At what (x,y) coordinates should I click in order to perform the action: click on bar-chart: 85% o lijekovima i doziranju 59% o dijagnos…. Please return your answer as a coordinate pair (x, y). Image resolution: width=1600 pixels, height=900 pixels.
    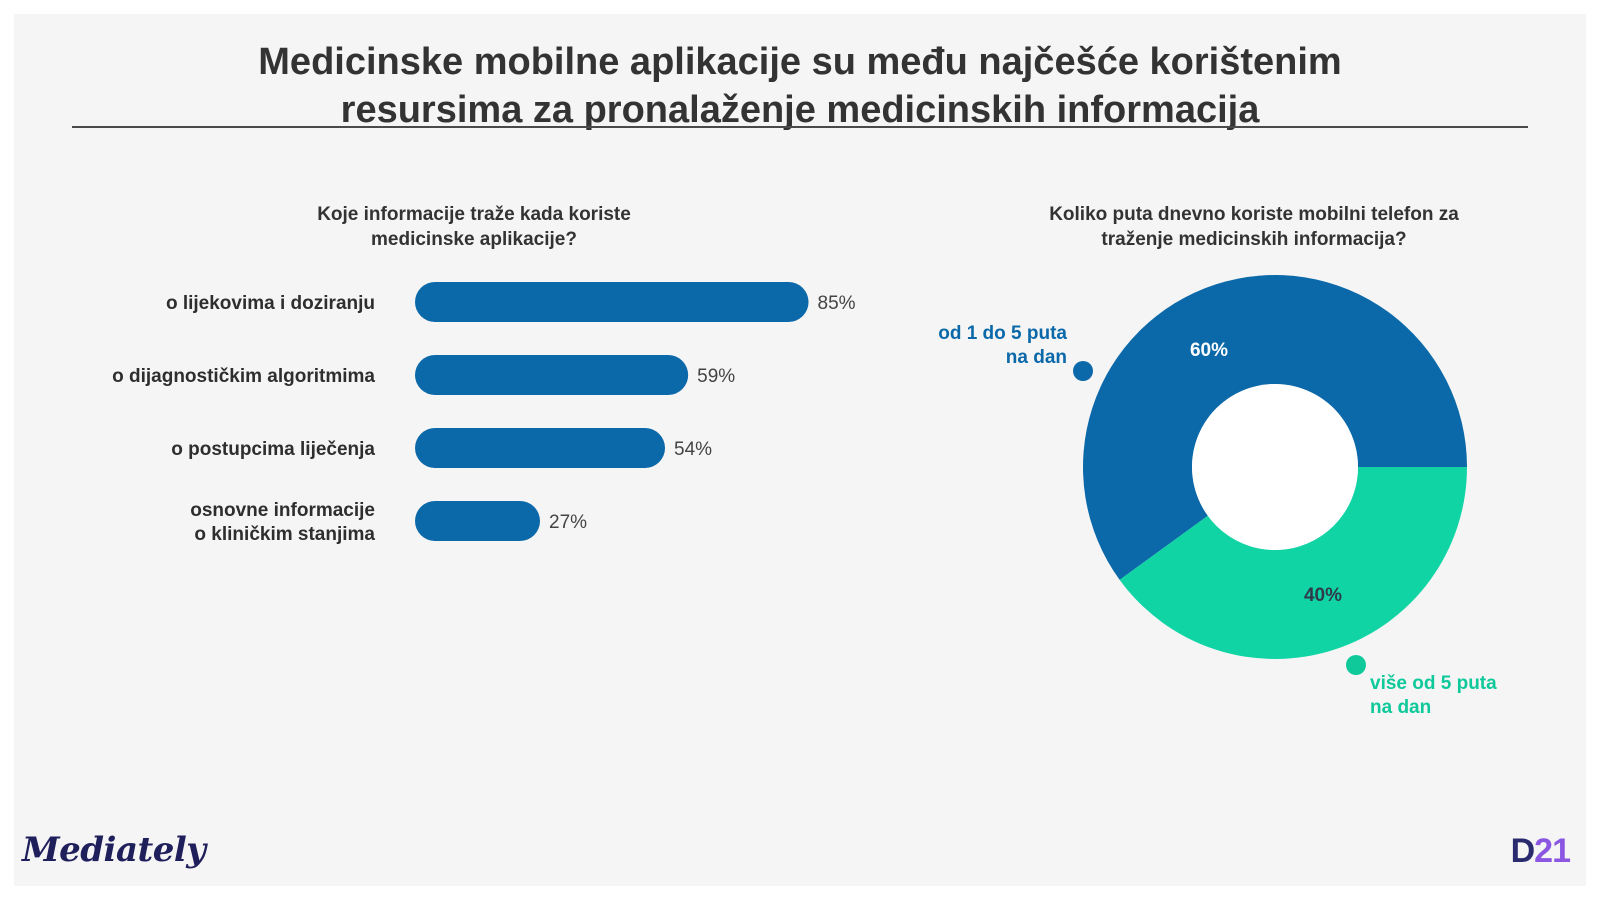
    Looking at the image, I should click on (484, 413).